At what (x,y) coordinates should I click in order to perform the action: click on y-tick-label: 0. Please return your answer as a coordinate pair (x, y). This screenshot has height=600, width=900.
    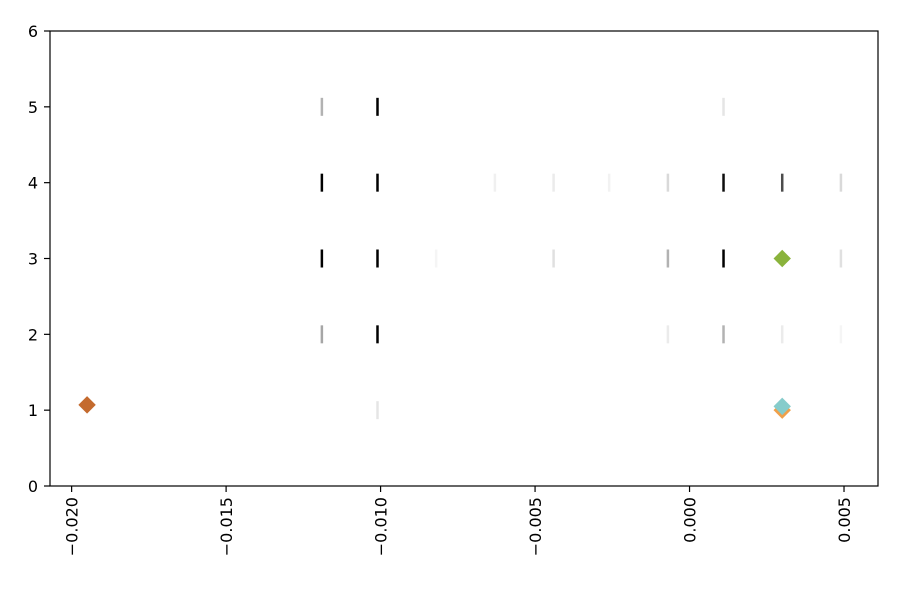
    Looking at the image, I should click on (33, 486).